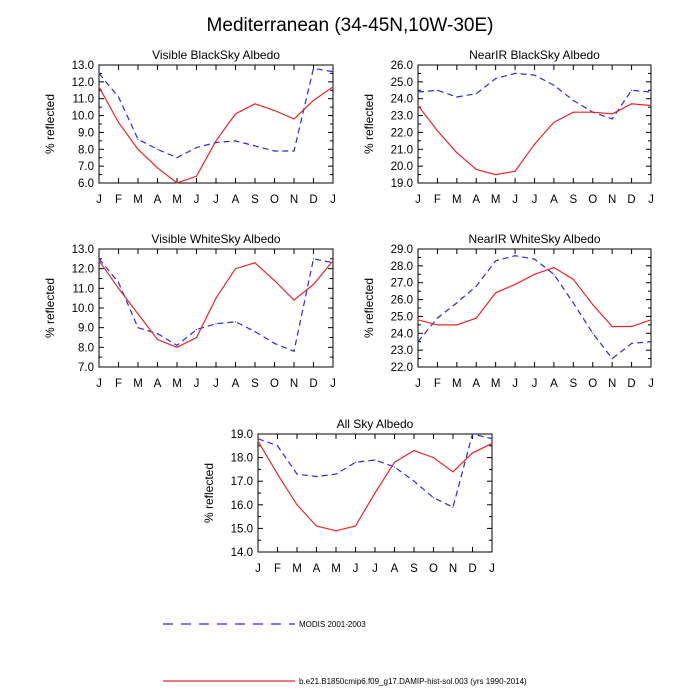 The image size is (700, 700). I want to click on y-tick-label: 6.0, so click(86, 184).